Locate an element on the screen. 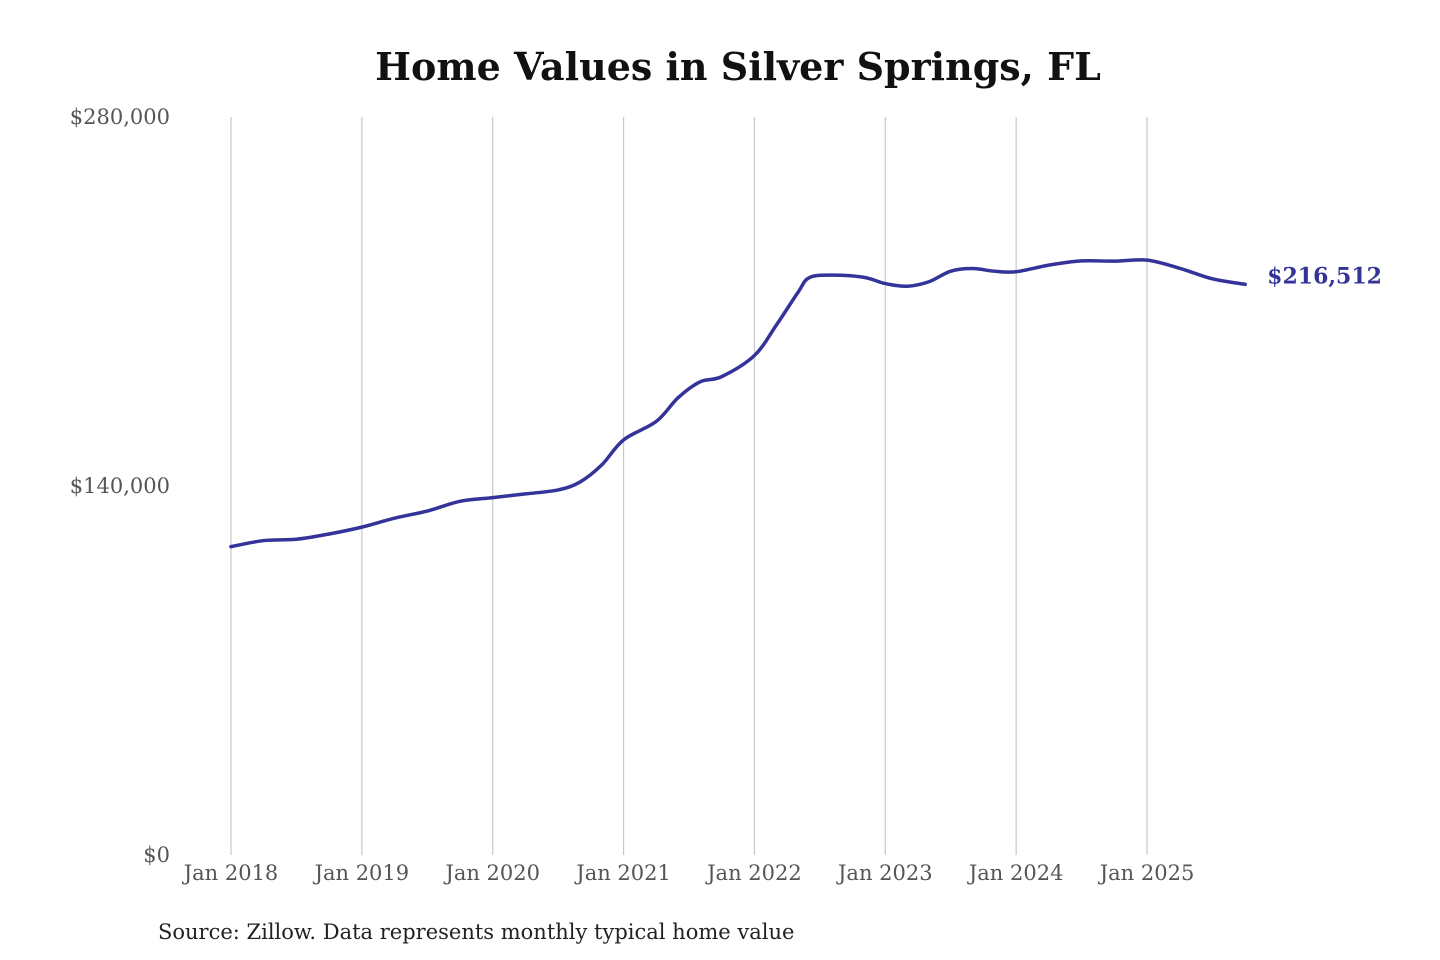 Image resolution: width=1440 pixels, height=960 pixels. end-value-label: $216,512 is located at coordinates (1324, 276).